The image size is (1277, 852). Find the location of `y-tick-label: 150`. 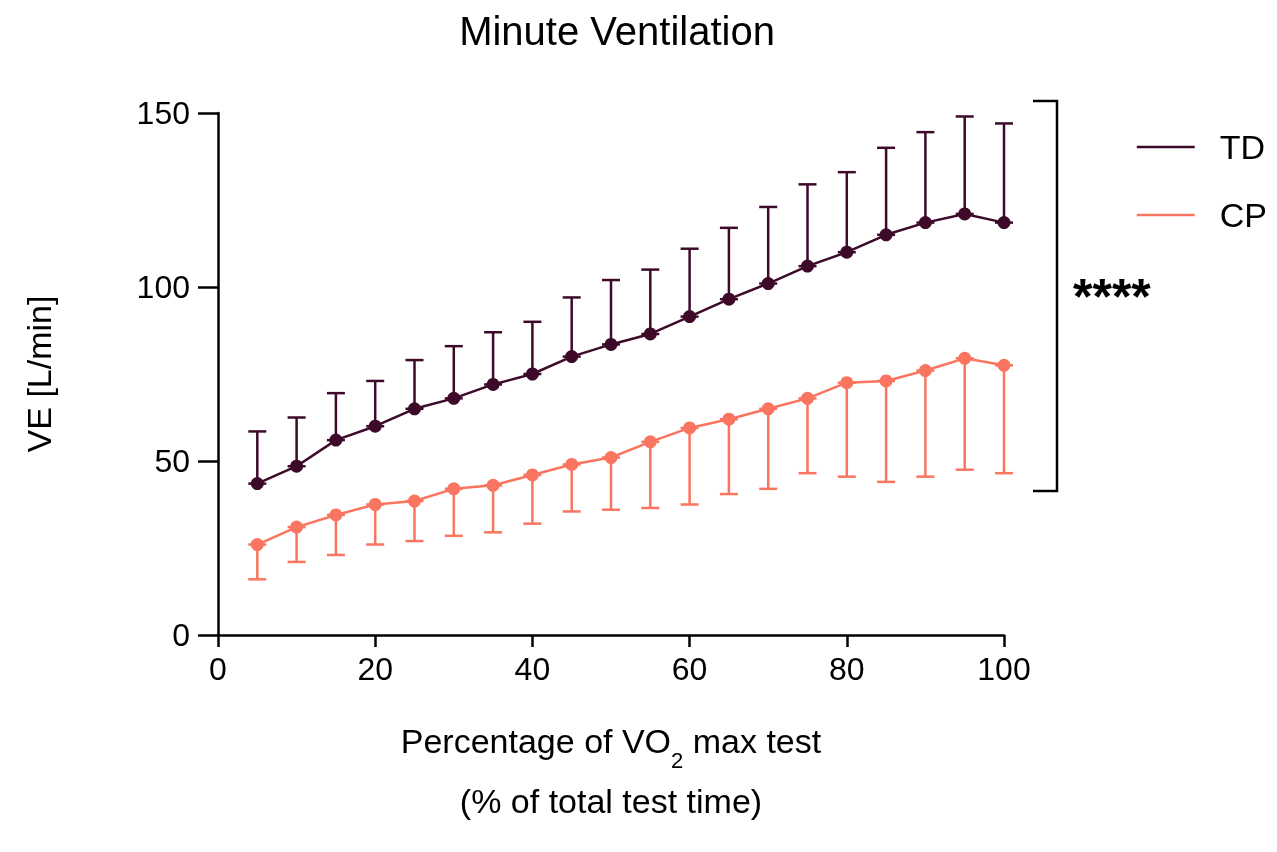

y-tick-label: 150 is located at coordinates (163, 113).